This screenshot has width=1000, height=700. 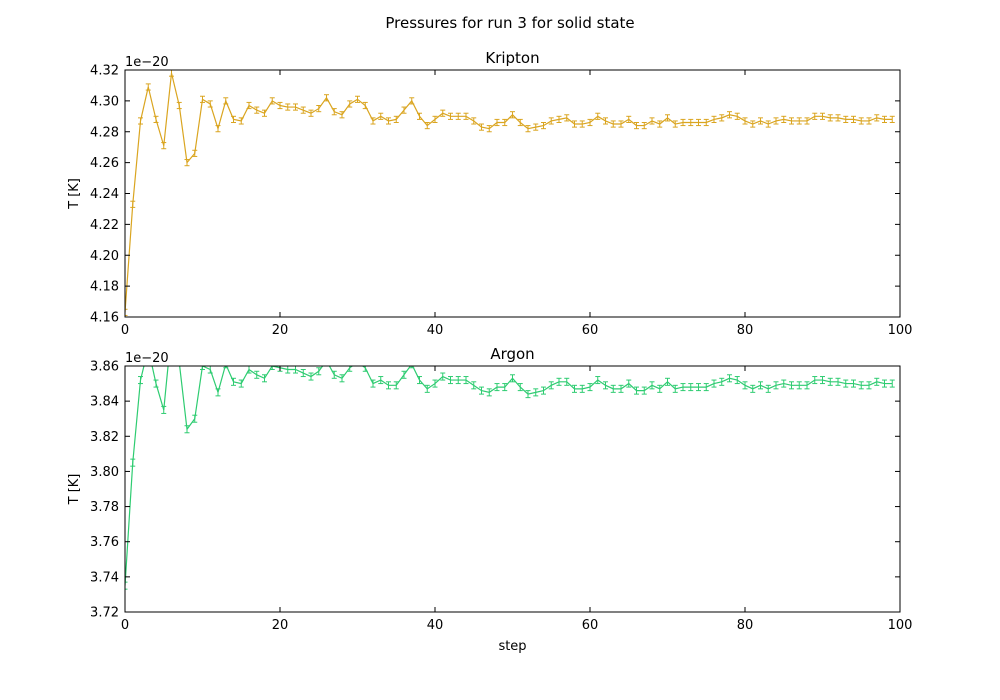 I want to click on y-tick-label: 3.84, so click(x=104, y=402).